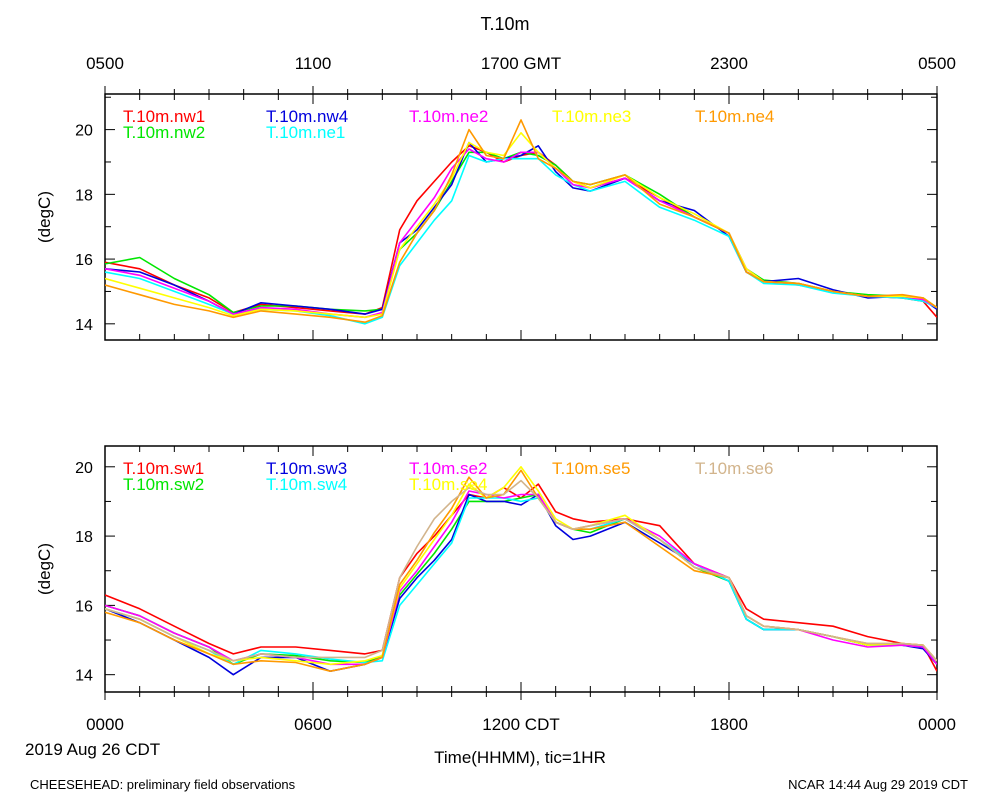  What do you see at coordinates (163, 484) in the screenshot?
I see `legend-entry: T.10m.sw2` at bounding box center [163, 484].